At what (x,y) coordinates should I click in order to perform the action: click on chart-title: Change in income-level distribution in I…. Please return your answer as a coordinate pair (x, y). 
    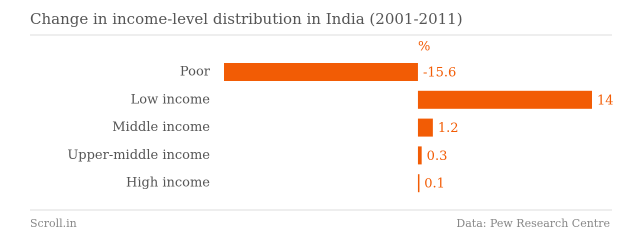
    Looking at the image, I should click on (246, 19).